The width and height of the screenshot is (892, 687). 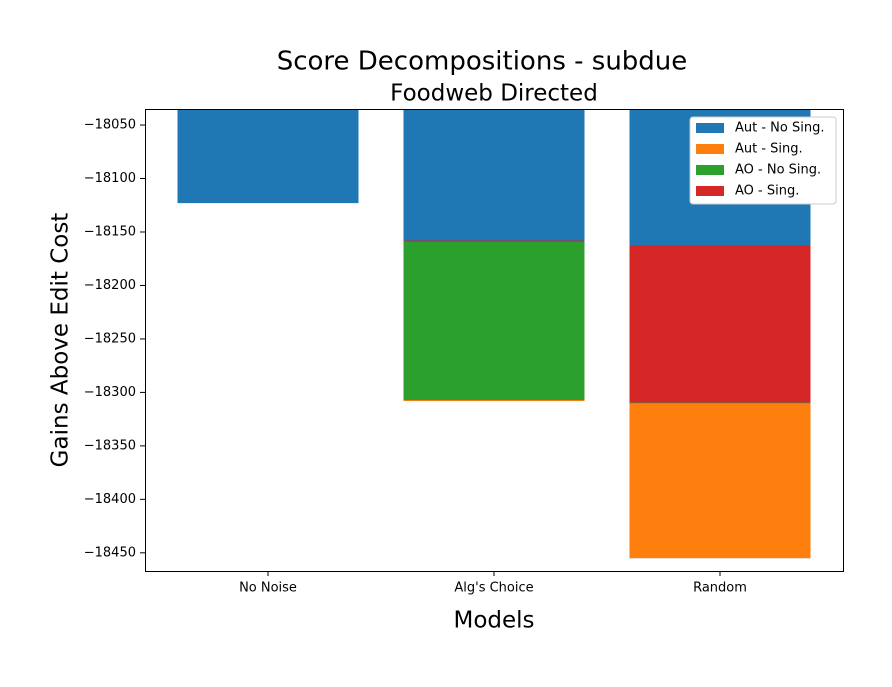 What do you see at coordinates (110, 499) in the screenshot?
I see `y-tick-label: −18400` at bounding box center [110, 499].